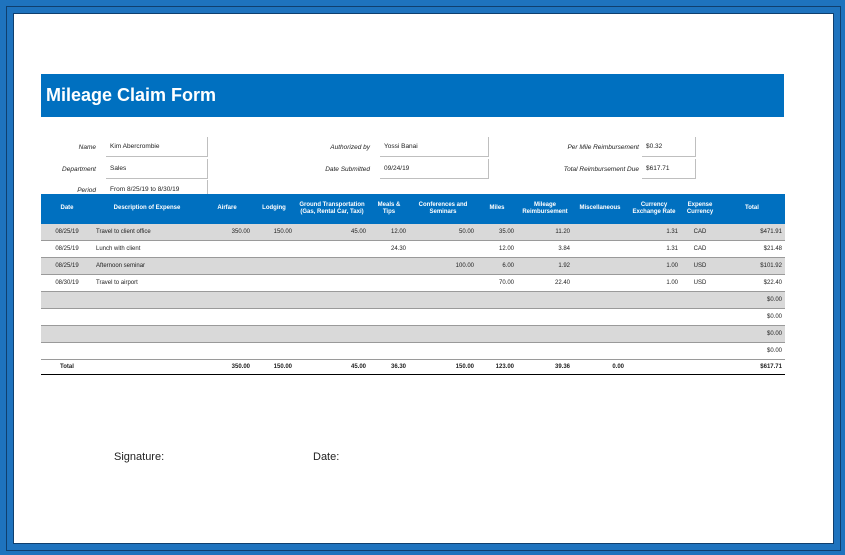  I want to click on authorized-by-label: Authorized by, so click(350, 147).